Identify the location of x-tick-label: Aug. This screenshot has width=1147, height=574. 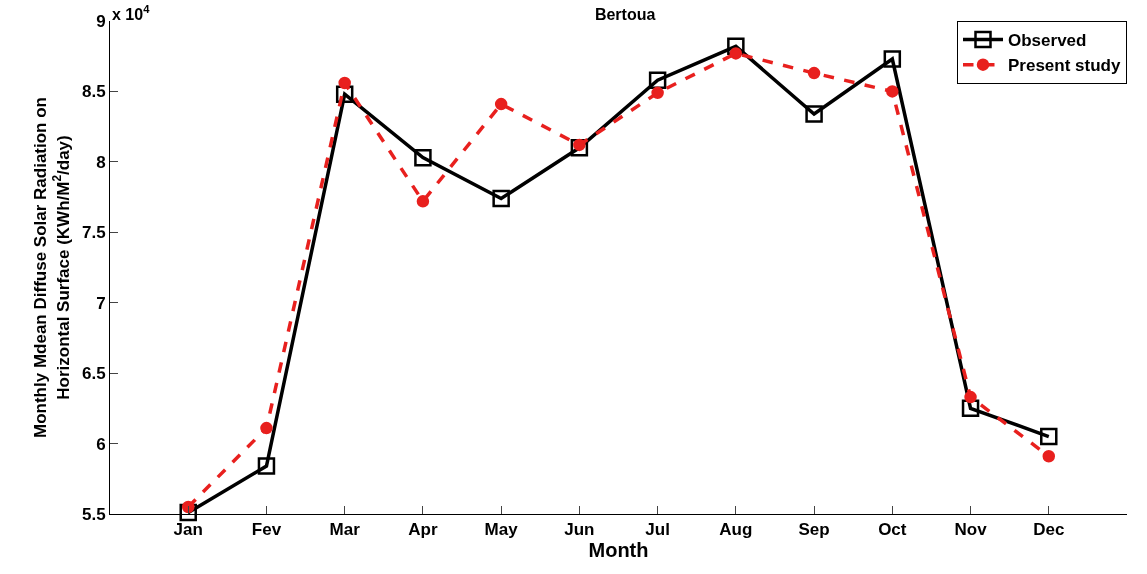
(736, 530).